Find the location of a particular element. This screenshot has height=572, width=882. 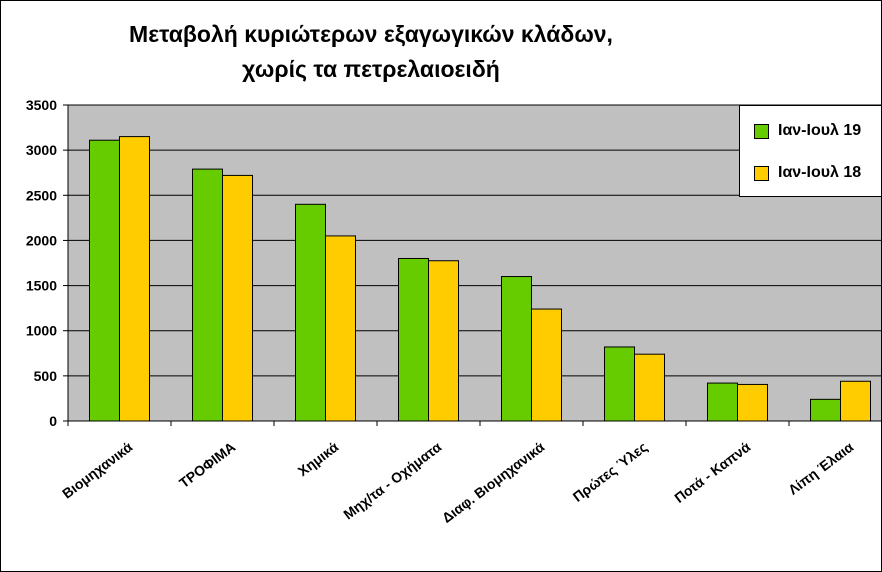

x-category-label: ΤΡΟΦΙΜΑ is located at coordinates (207, 465).